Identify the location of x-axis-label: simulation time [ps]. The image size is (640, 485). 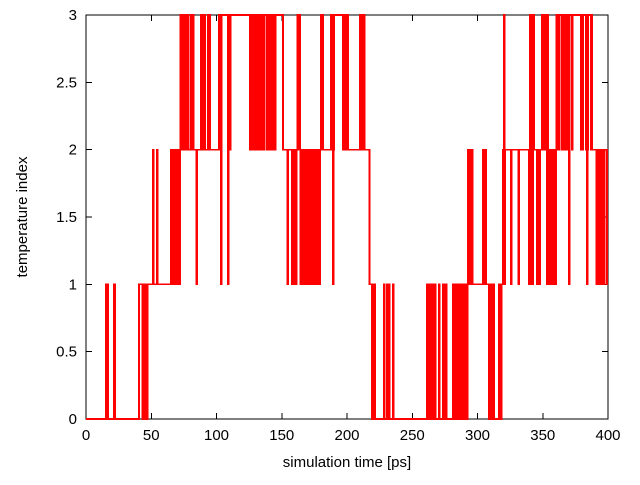
(347, 462).